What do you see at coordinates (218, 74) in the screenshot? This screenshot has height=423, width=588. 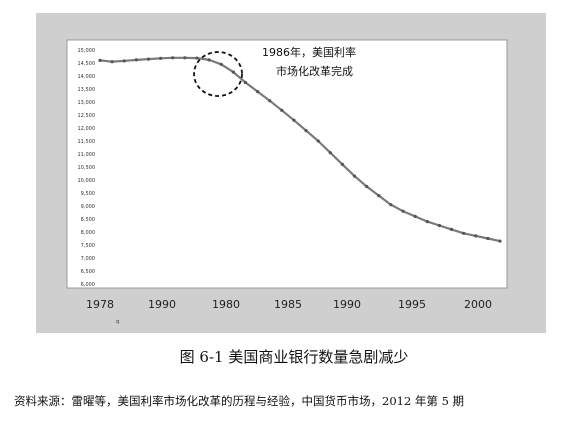 I see `highlight-circle` at bounding box center [218, 74].